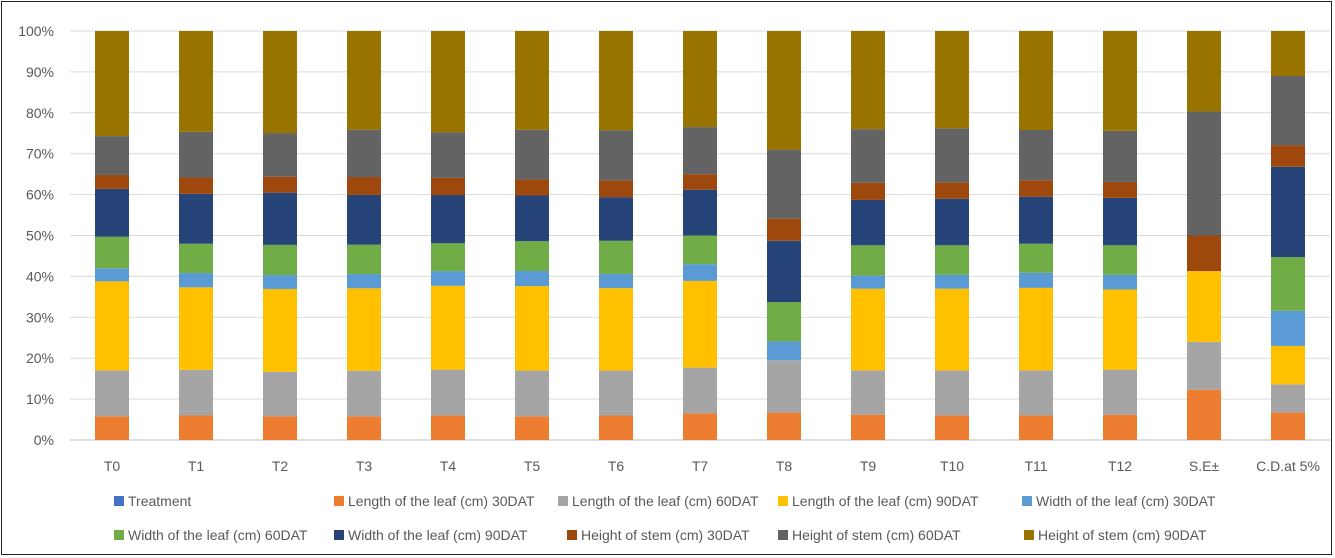 The height and width of the screenshot is (558, 1335). What do you see at coordinates (40, 358) in the screenshot?
I see `y-tick-label: 20%` at bounding box center [40, 358].